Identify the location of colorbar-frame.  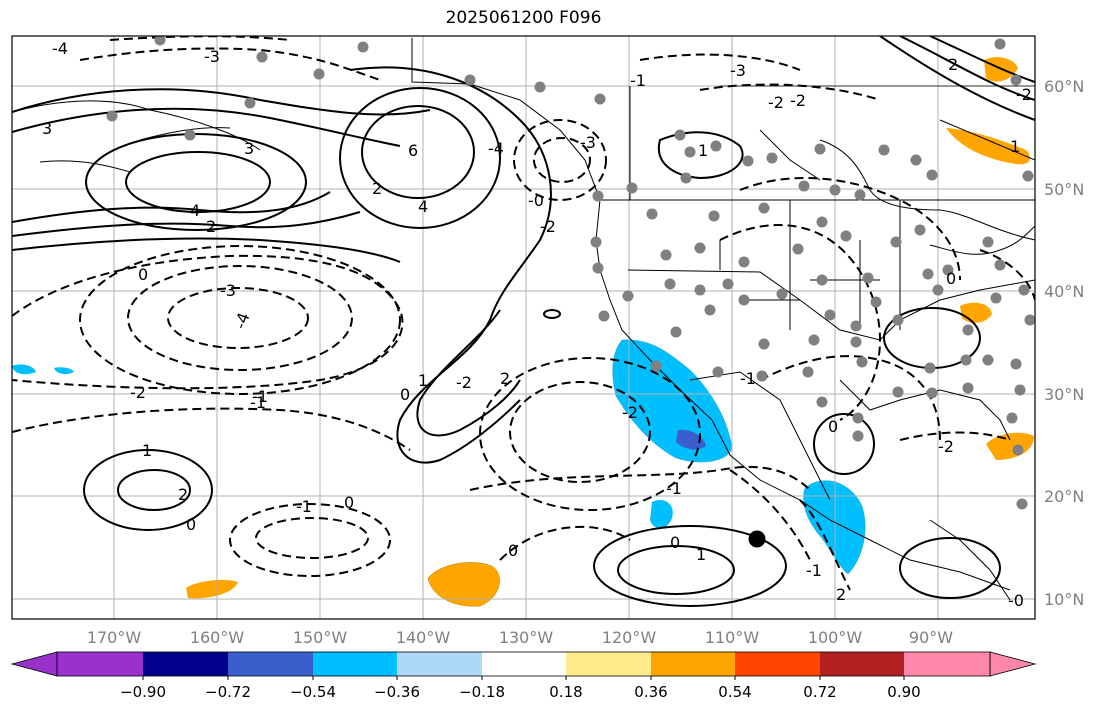
(523, 664).